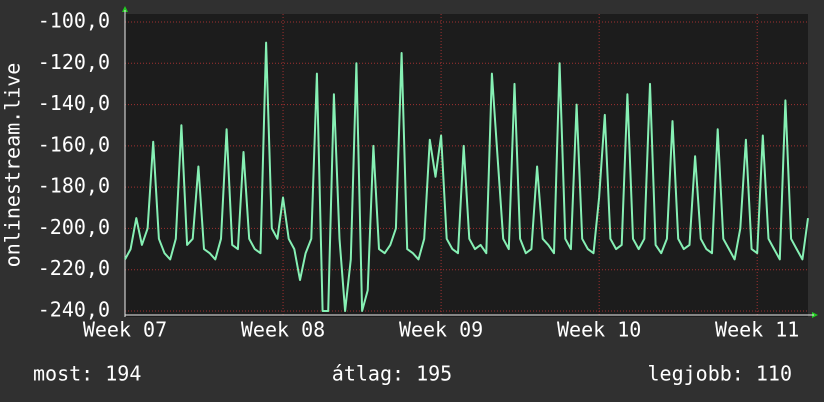  Describe the element at coordinates (74, 268) in the screenshot. I see `y-tick-label: -220,0` at that location.